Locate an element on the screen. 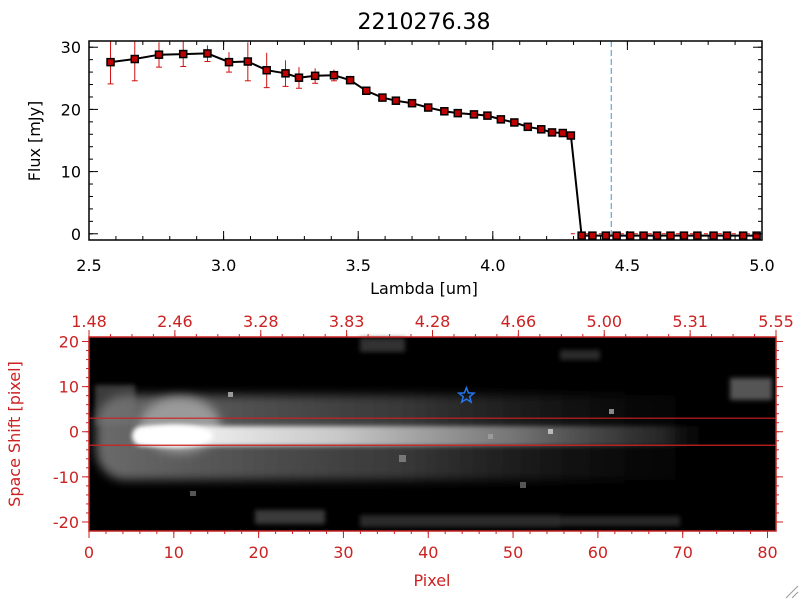 Image resolution: width=800 pixels, height=600 pixels. top-tick-label: 5.55 is located at coordinates (776, 321).